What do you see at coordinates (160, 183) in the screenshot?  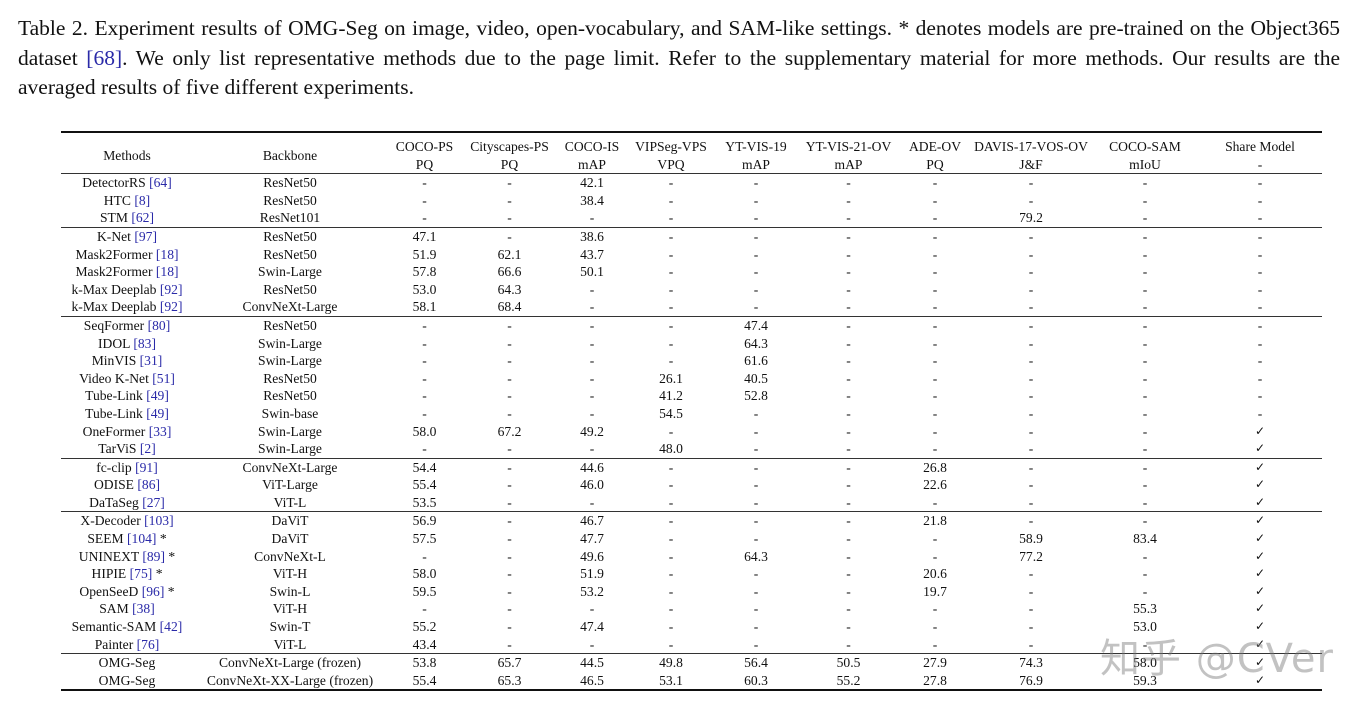 I see `citation-link: [64]` at bounding box center [160, 183].